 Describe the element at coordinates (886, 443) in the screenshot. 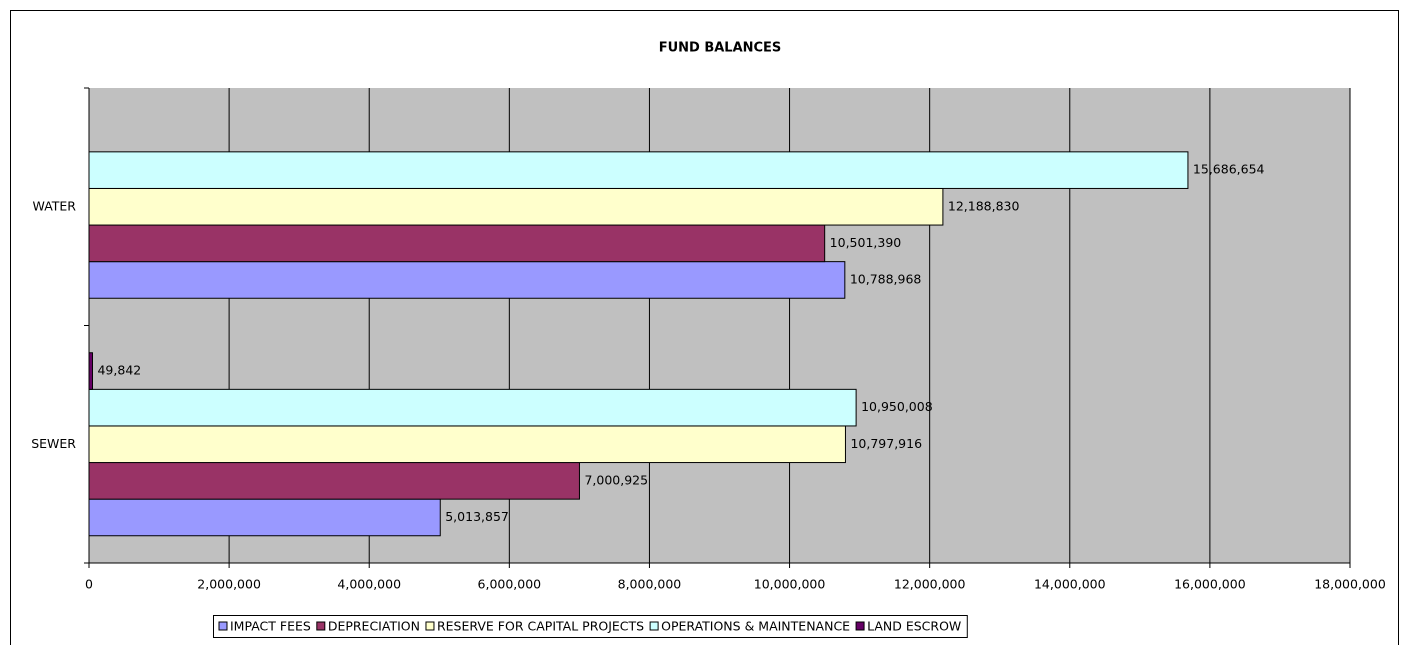

I see `value-label: 10,797,916` at that location.